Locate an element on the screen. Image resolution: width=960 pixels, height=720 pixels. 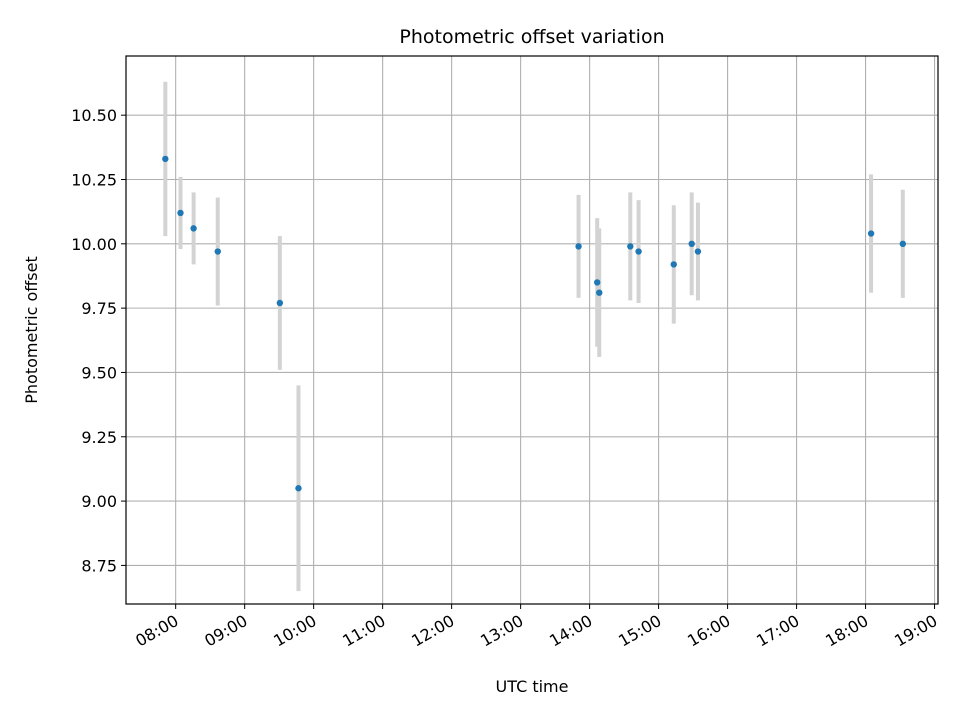
y-tick-label: 10.25 is located at coordinates (94, 179).